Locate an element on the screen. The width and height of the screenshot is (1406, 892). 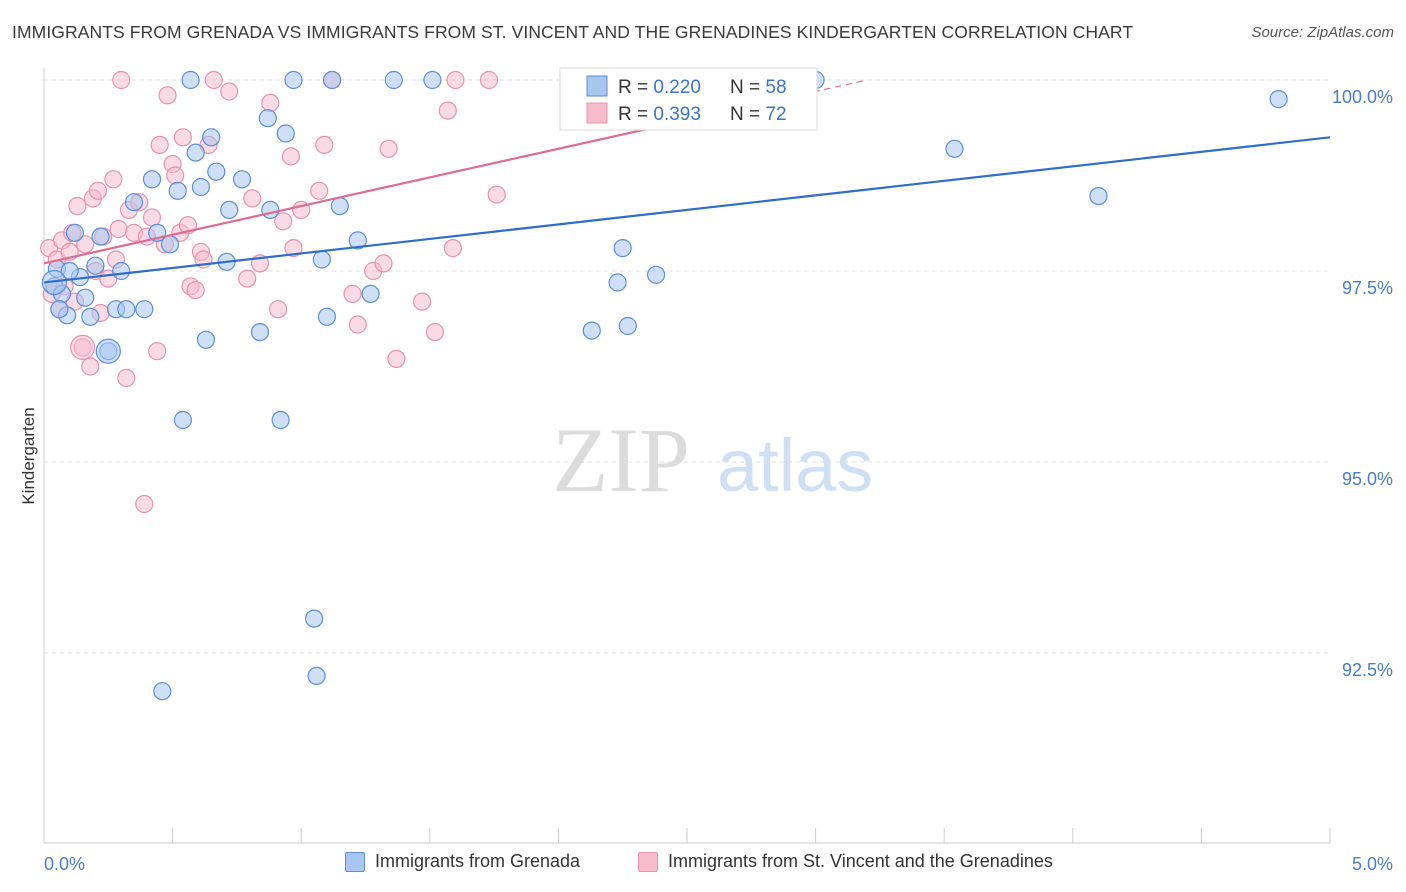
legend-n-label-2: N = is located at coordinates (747, 114).